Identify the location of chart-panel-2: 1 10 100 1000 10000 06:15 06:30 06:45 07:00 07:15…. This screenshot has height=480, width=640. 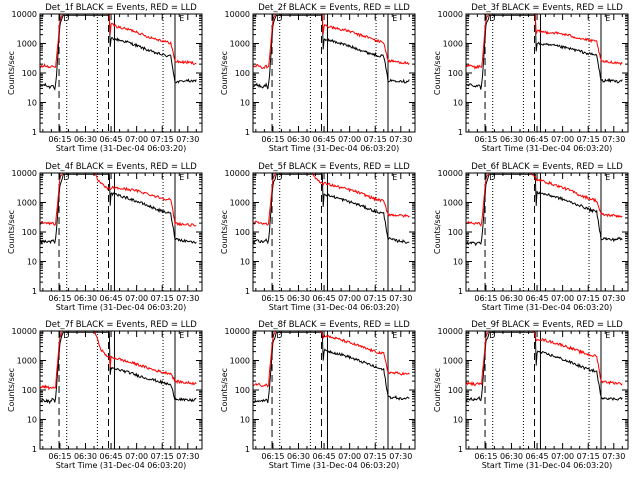
(318, 78).